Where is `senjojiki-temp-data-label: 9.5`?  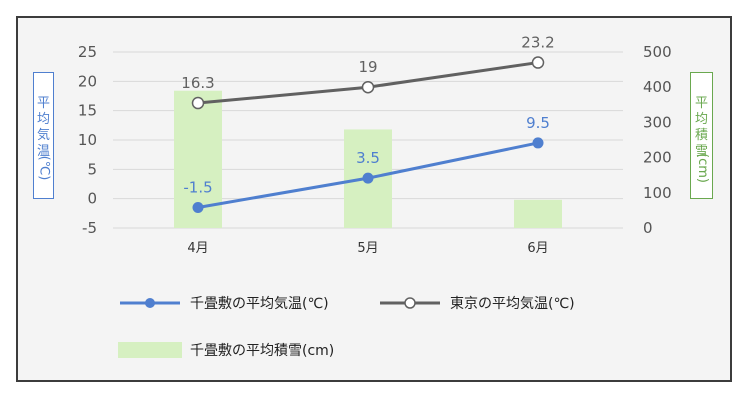
senjojiki-temp-data-label: 9.5 is located at coordinates (538, 123).